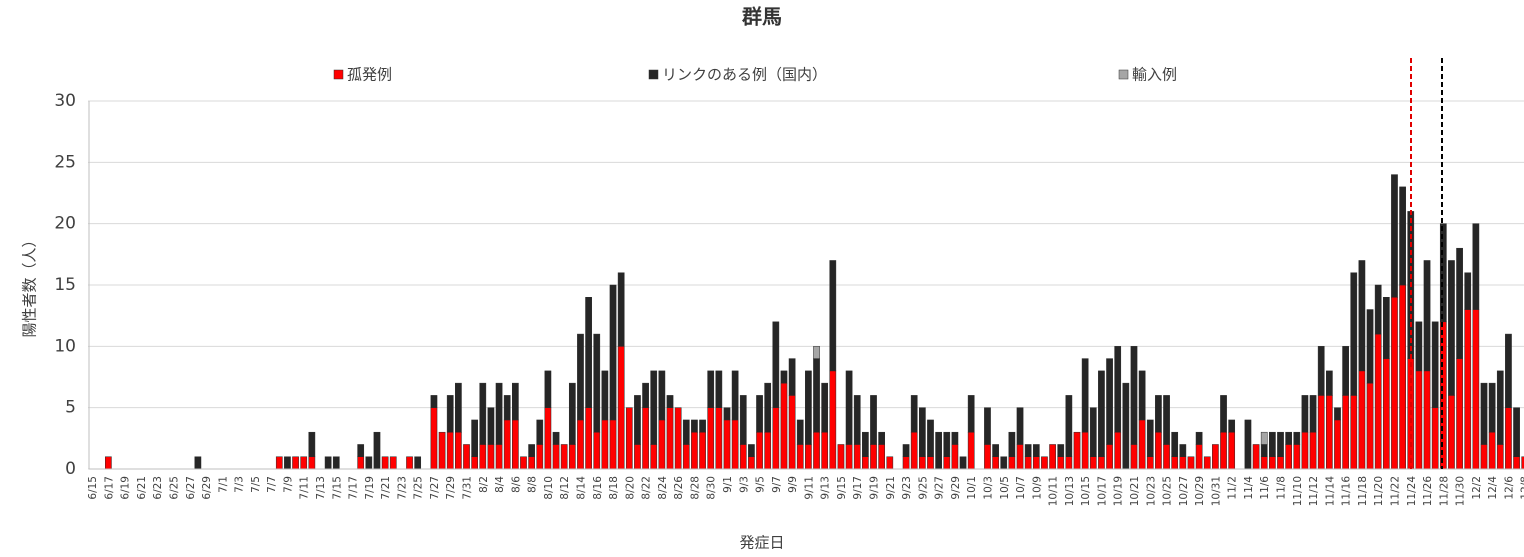 Image resolution: width=1524 pixels, height=557 pixels. What do you see at coordinates (777, 484) in the screenshot?
I see `x-tick-label: 9/7` at bounding box center [777, 484].